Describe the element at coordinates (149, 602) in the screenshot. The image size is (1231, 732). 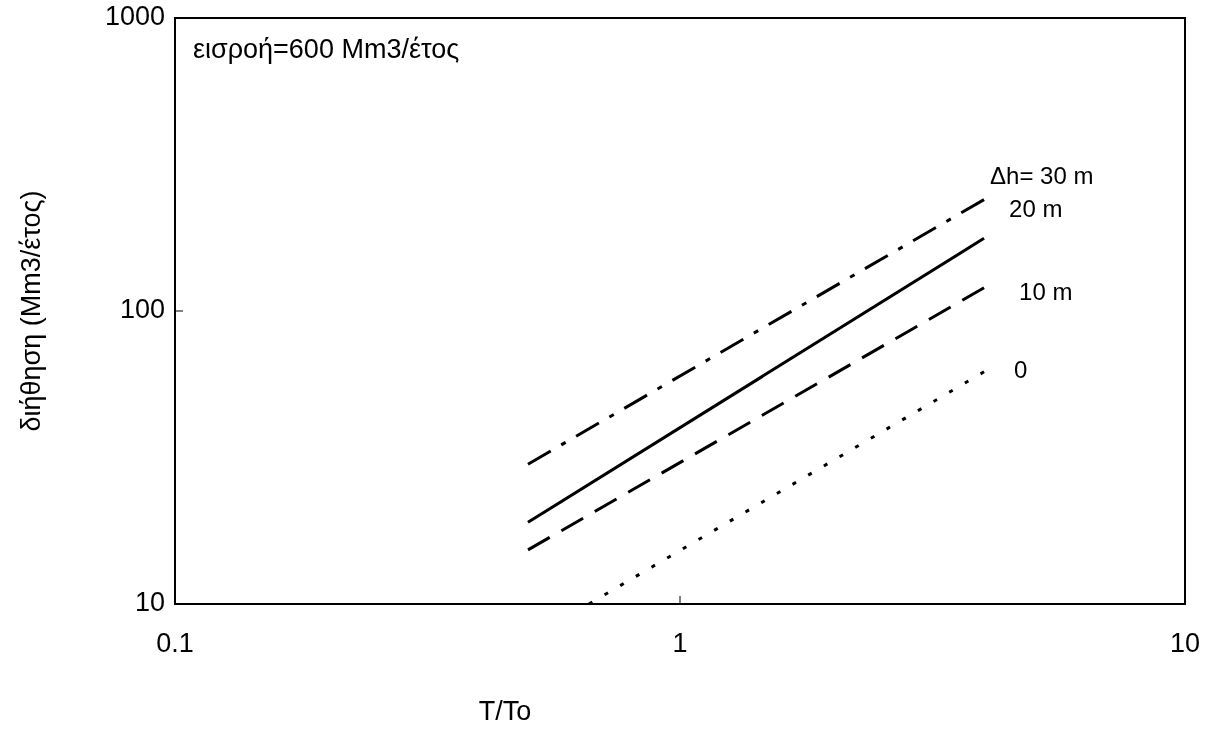
I see `y-tick-label: 10` at that location.